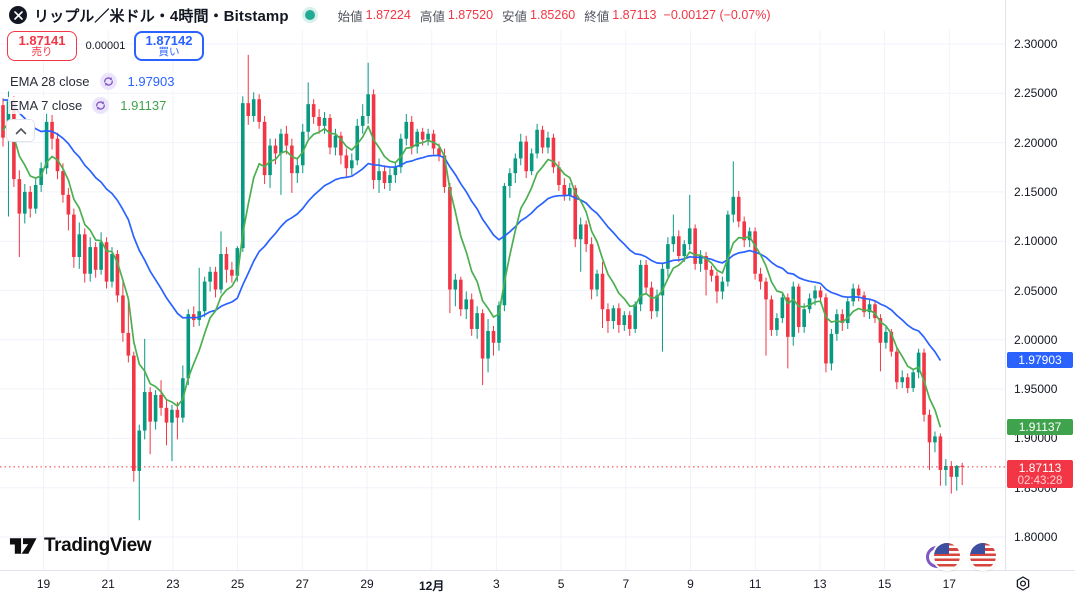  Describe the element at coordinates (690, 584) in the screenshot. I see `time-tick: 9` at that location.